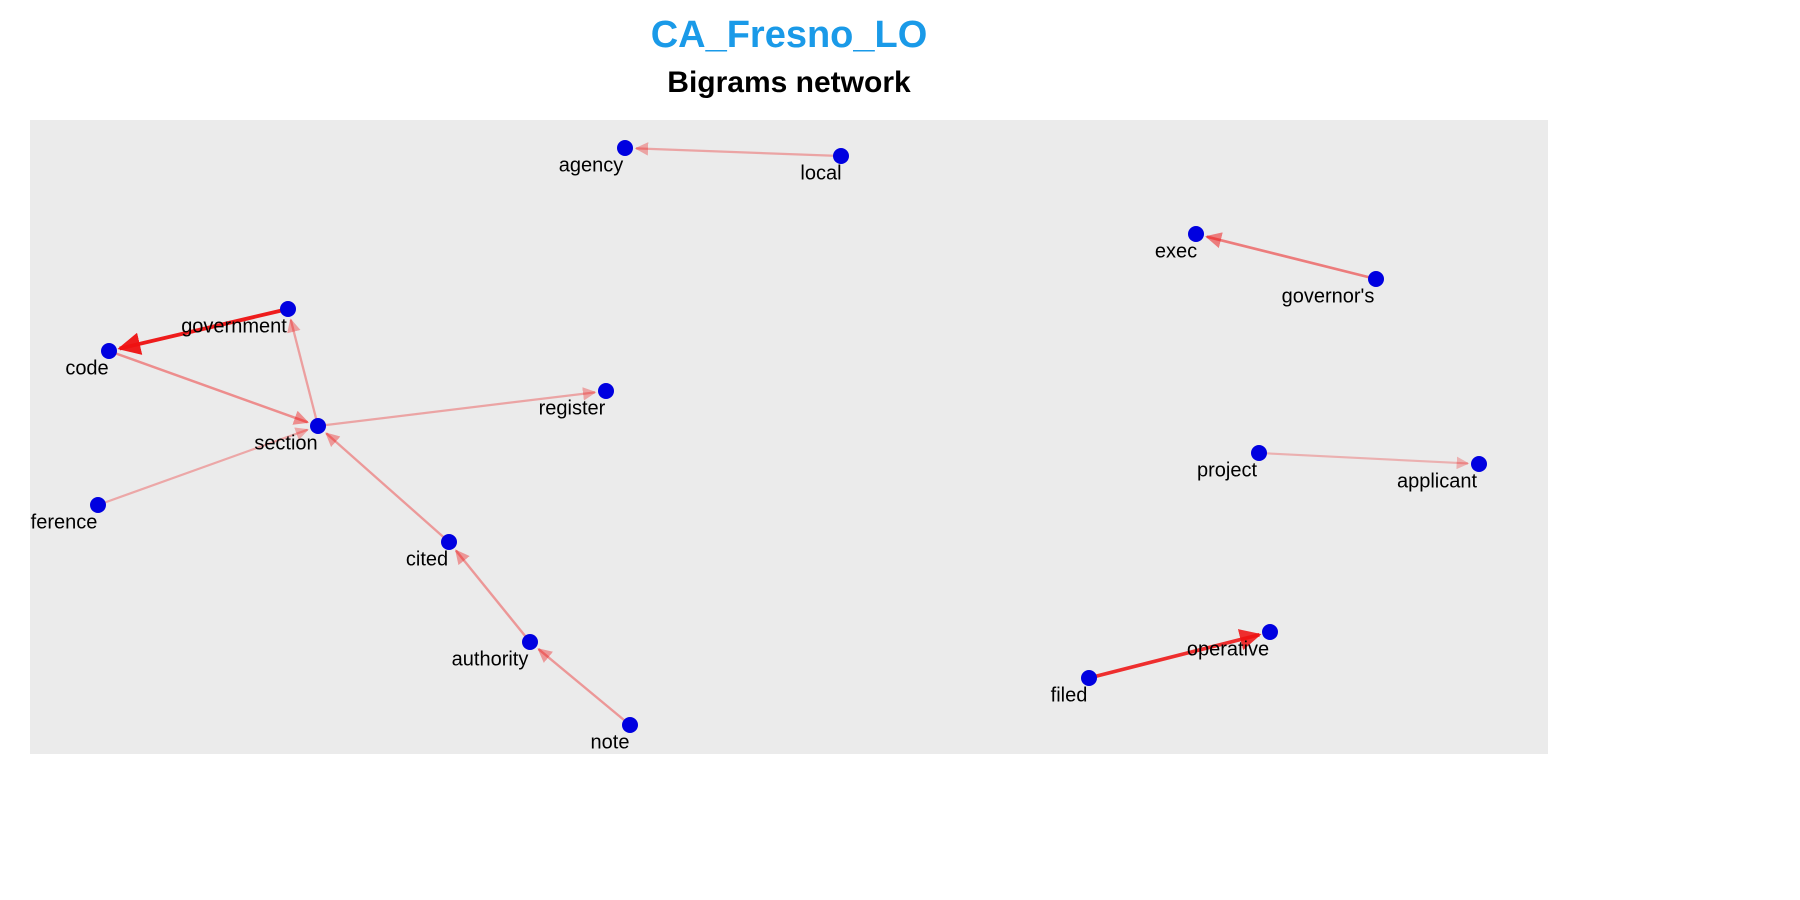 The image size is (1800, 900). I want to click on node-label-filed: filed, so click(1069, 696).